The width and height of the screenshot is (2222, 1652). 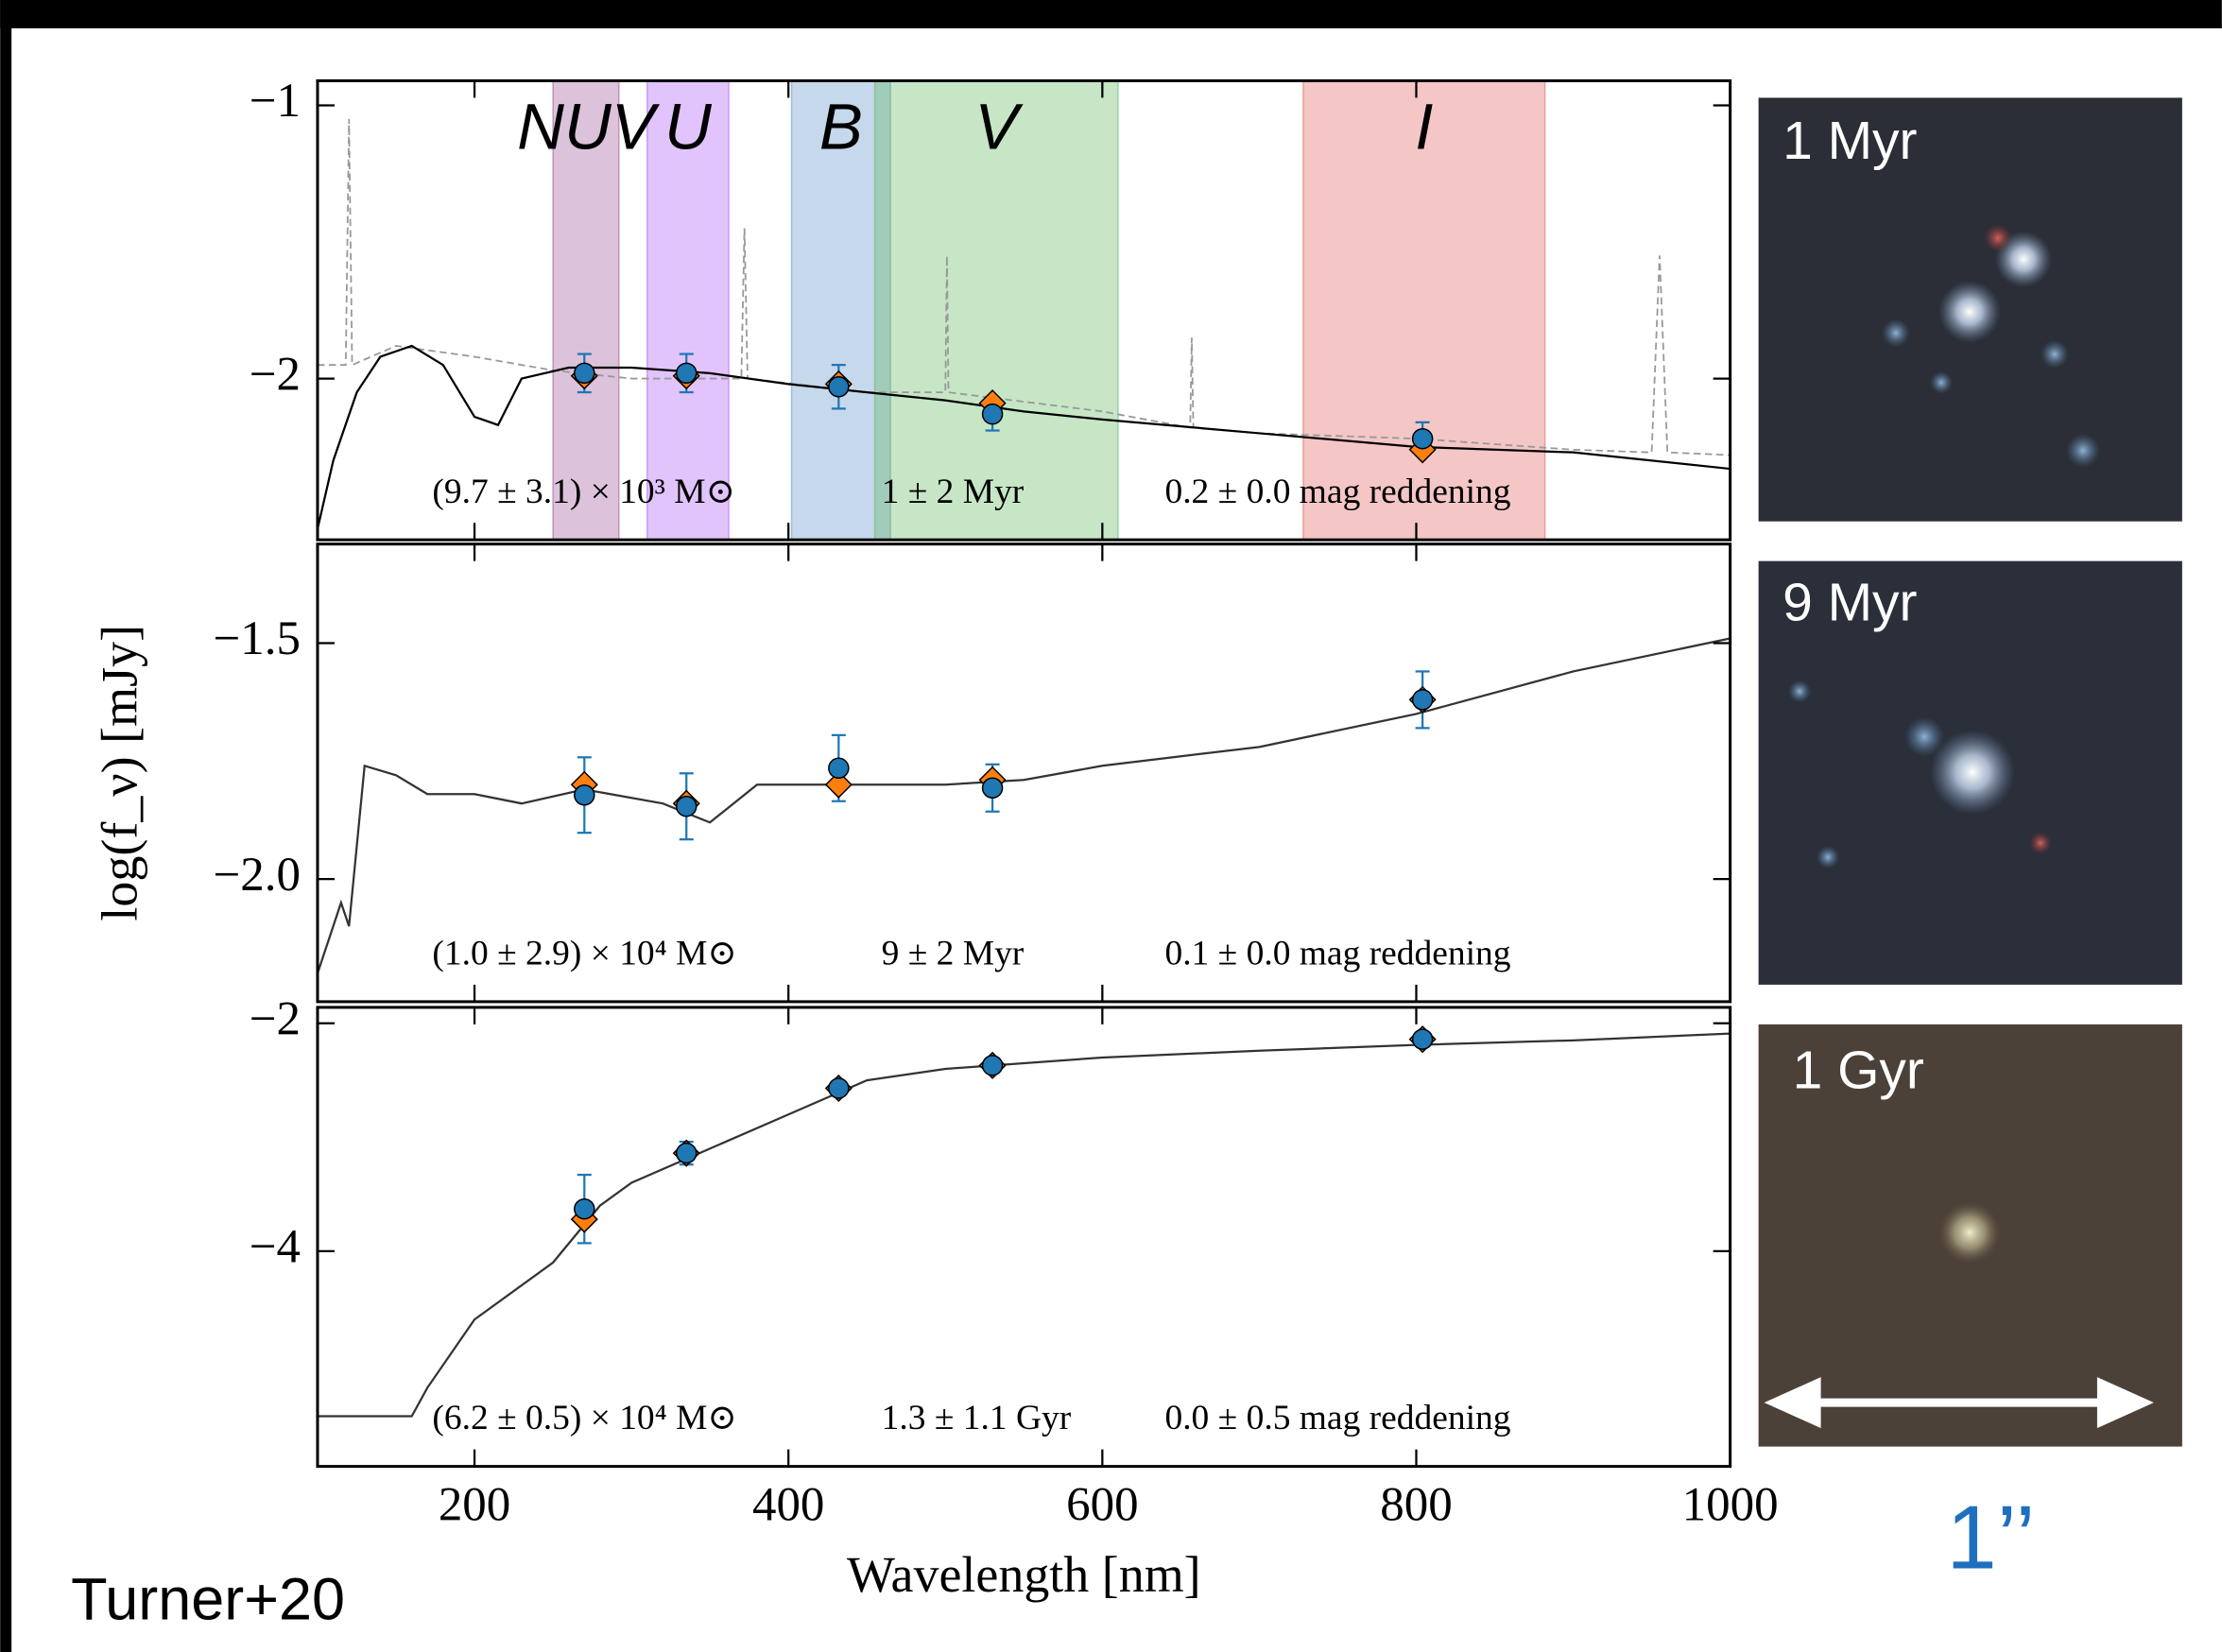 I want to click on credit: Turner+20, so click(x=208, y=1600).